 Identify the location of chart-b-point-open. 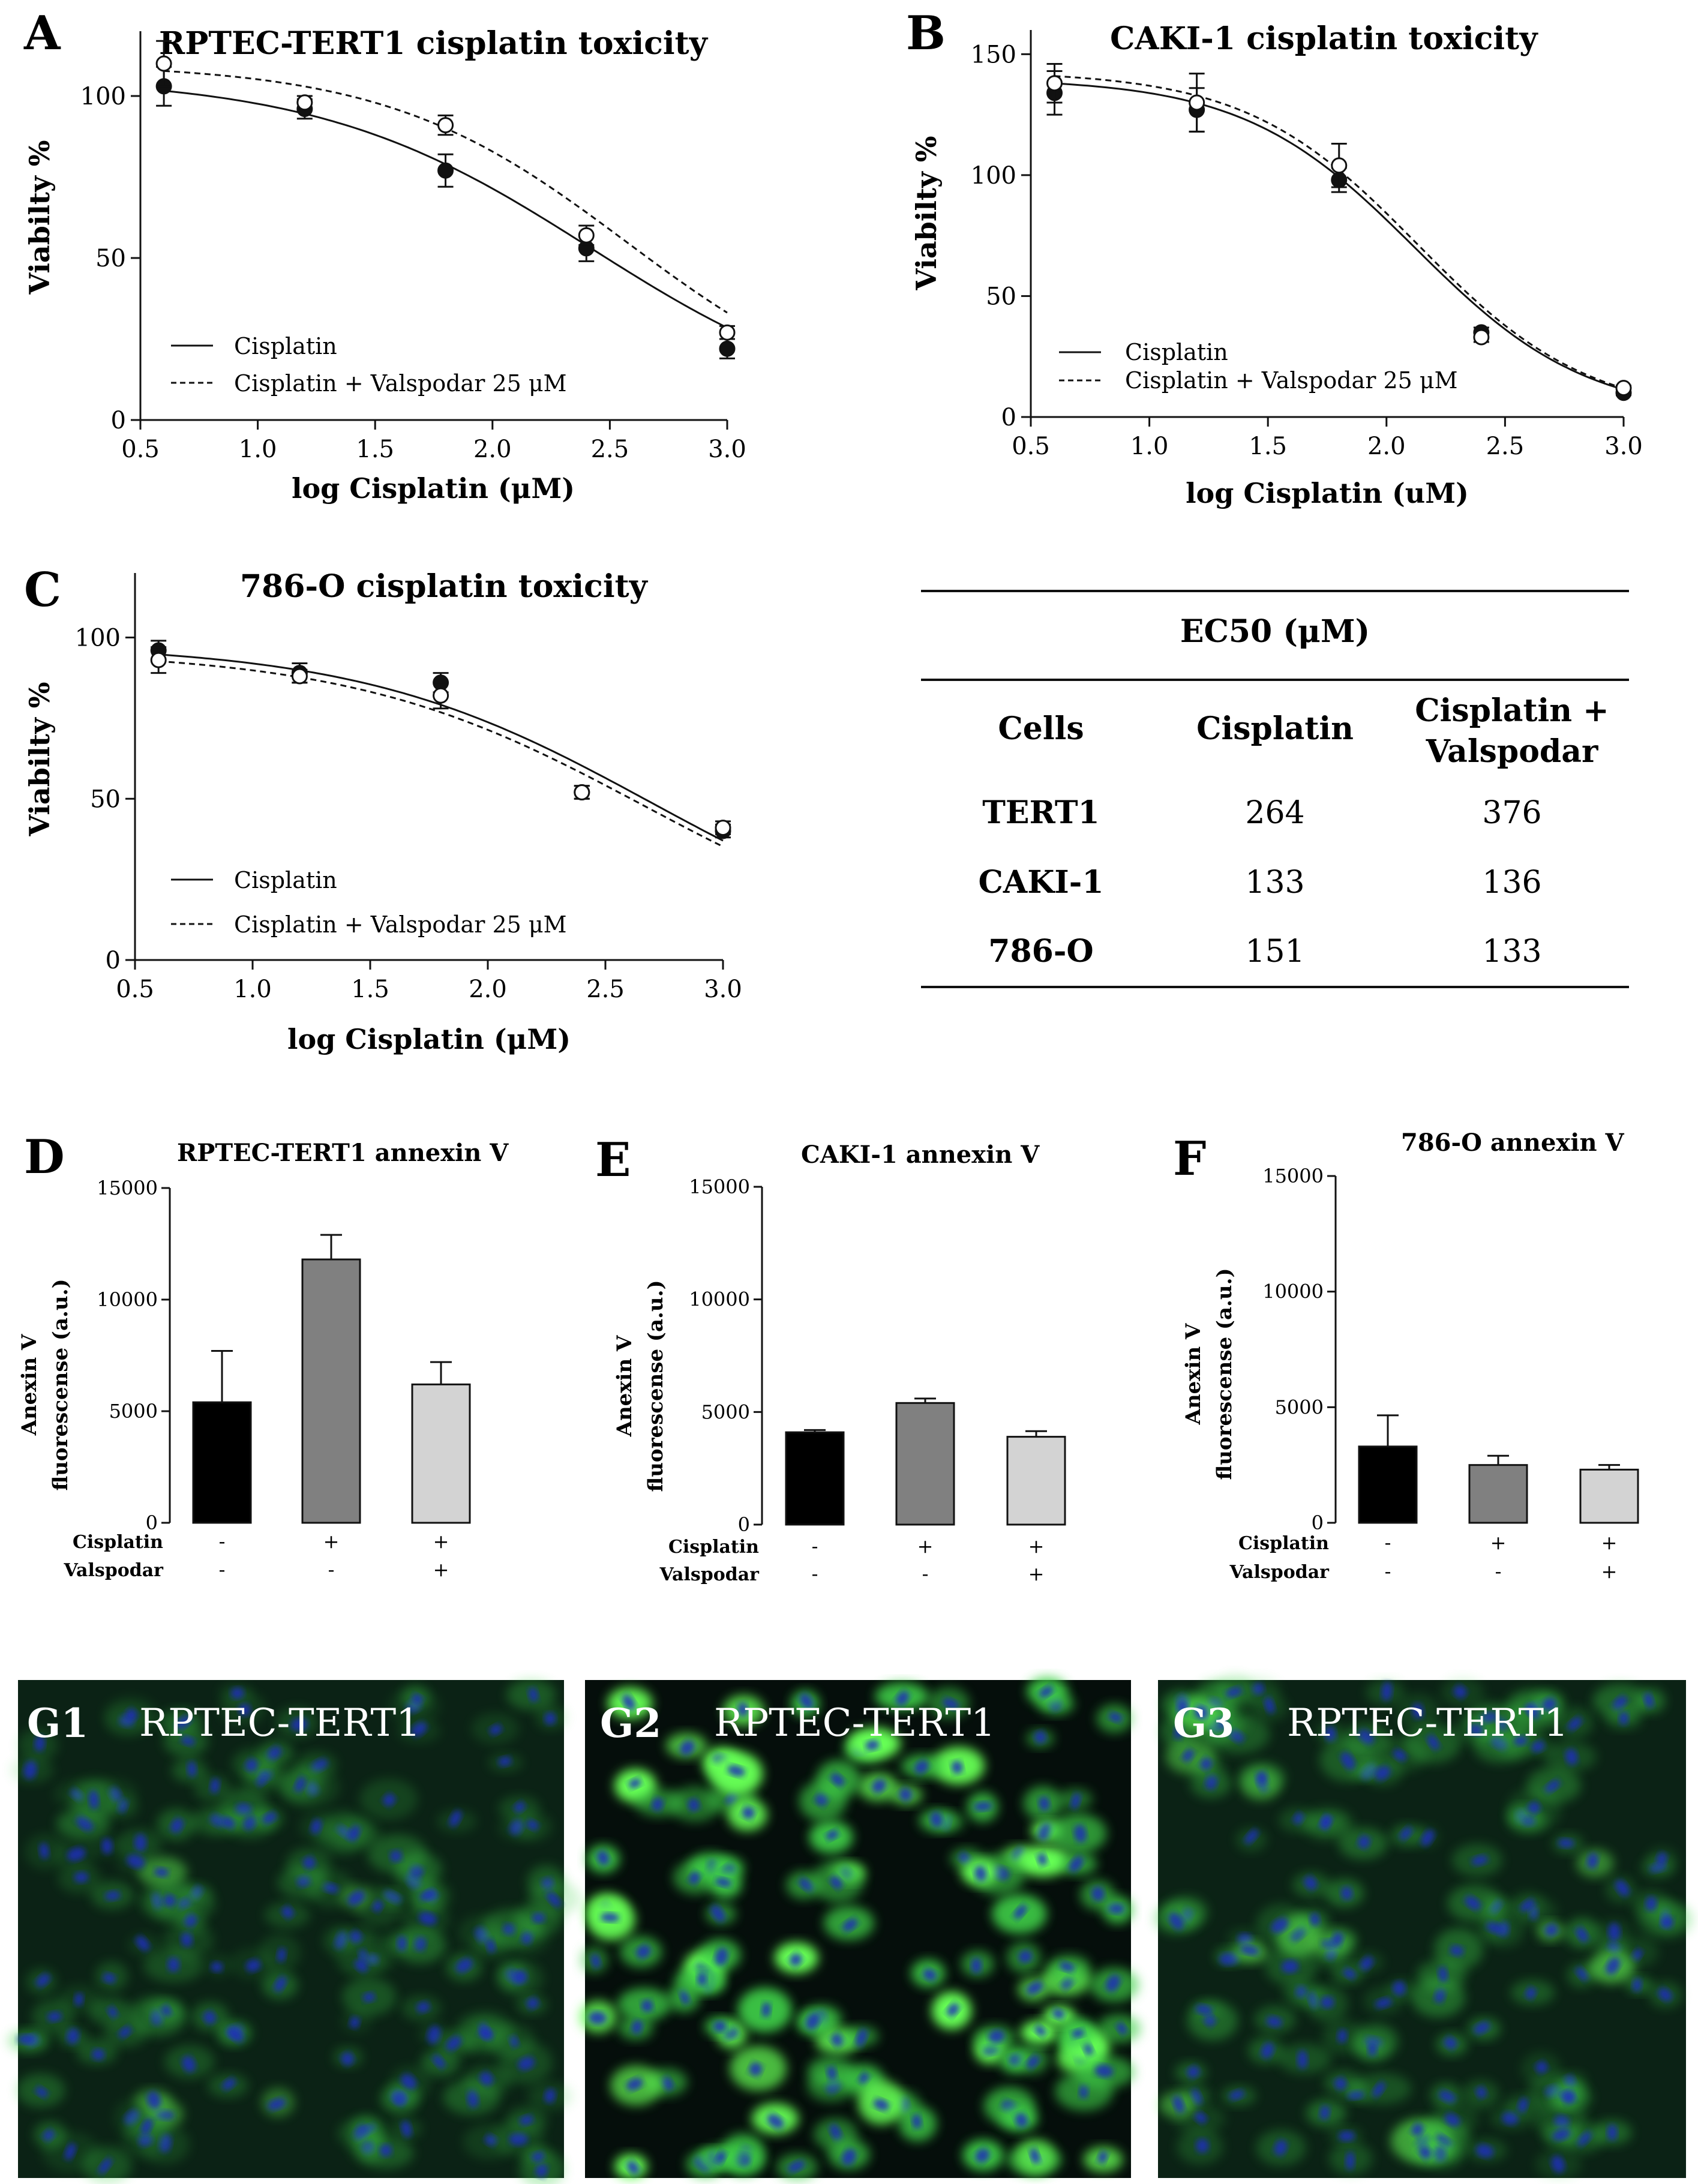
(1623, 388).